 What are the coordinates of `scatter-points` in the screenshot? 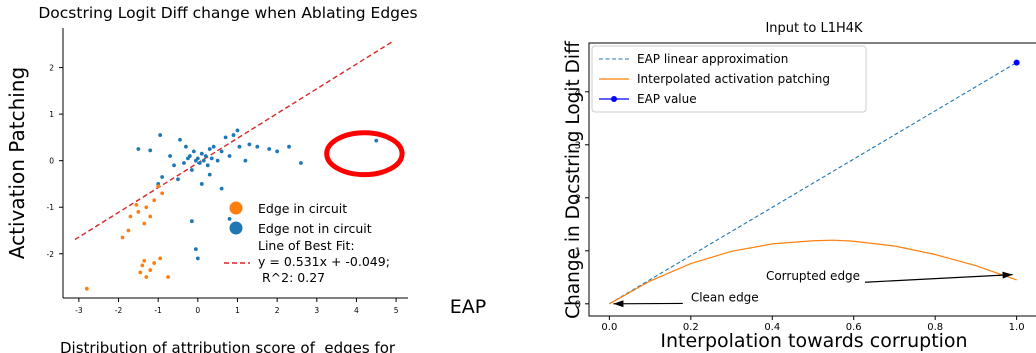 It's located at (231, 209).